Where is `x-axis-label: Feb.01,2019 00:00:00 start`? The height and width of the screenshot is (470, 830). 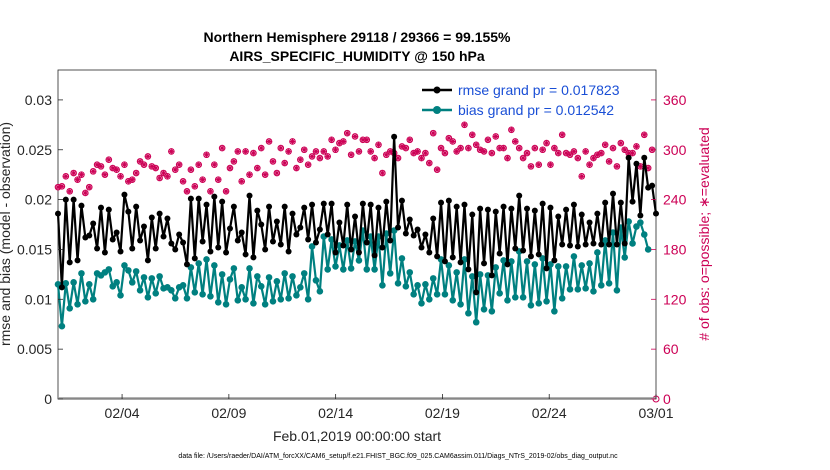
x-axis-label: Feb.01,2019 00:00:00 start is located at coordinates (357, 436).